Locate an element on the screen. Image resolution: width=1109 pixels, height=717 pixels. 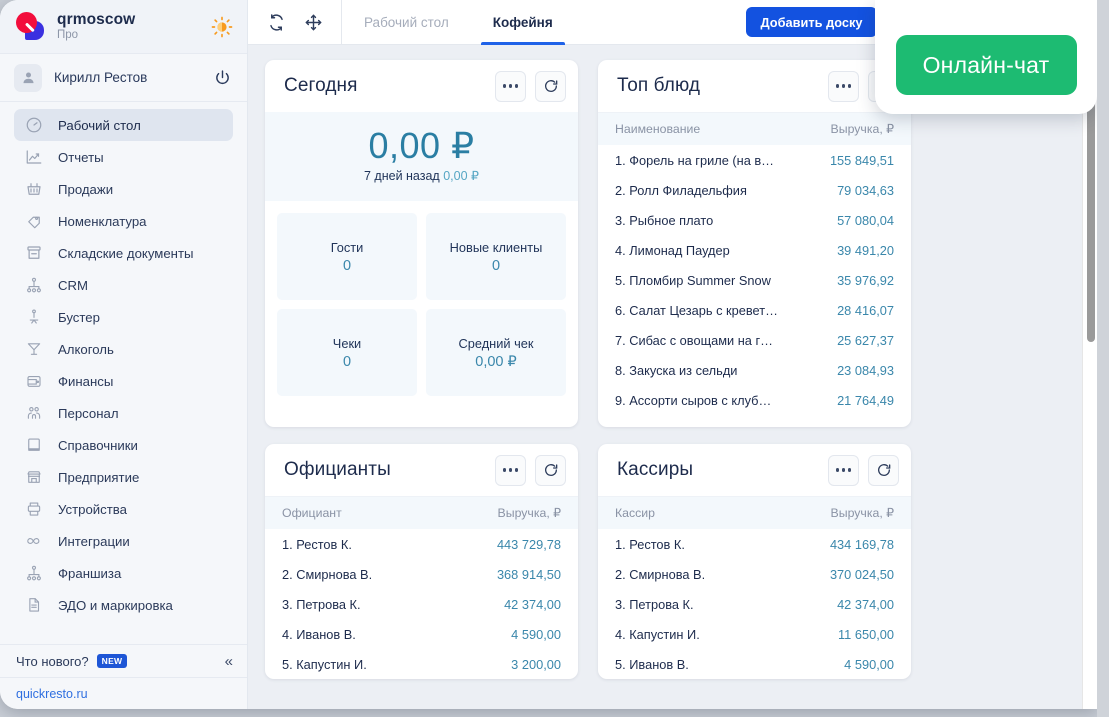
table-row: 4. Капустин И. 11 650,00 is located at coordinates (754, 634).